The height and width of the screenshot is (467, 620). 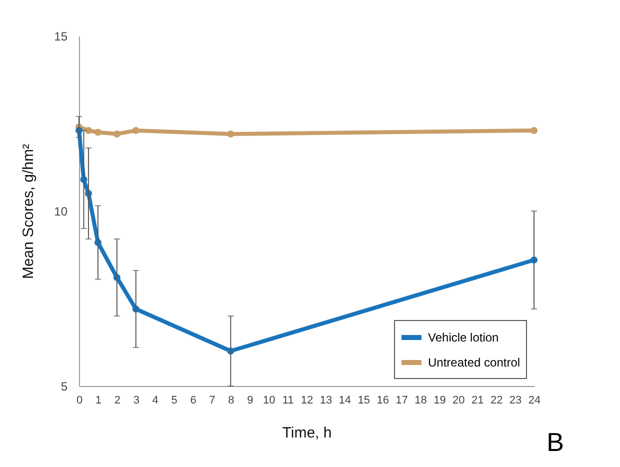 I want to click on text: B, so click(x=555, y=442).